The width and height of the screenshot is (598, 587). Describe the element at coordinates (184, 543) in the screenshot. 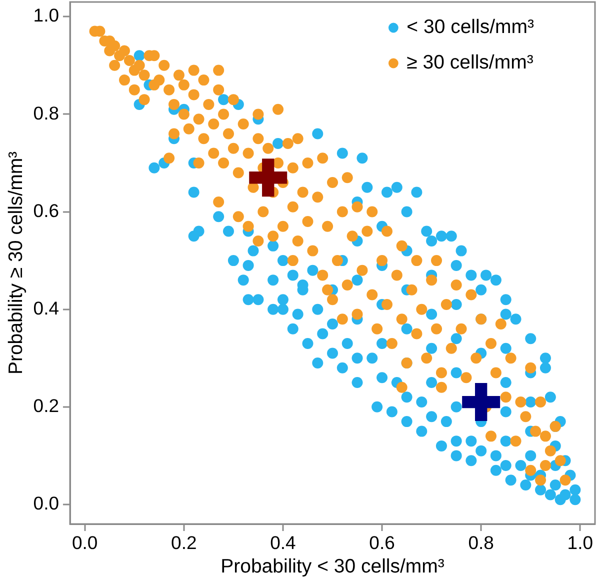

I see `x-tick-label: 0.2` at that location.